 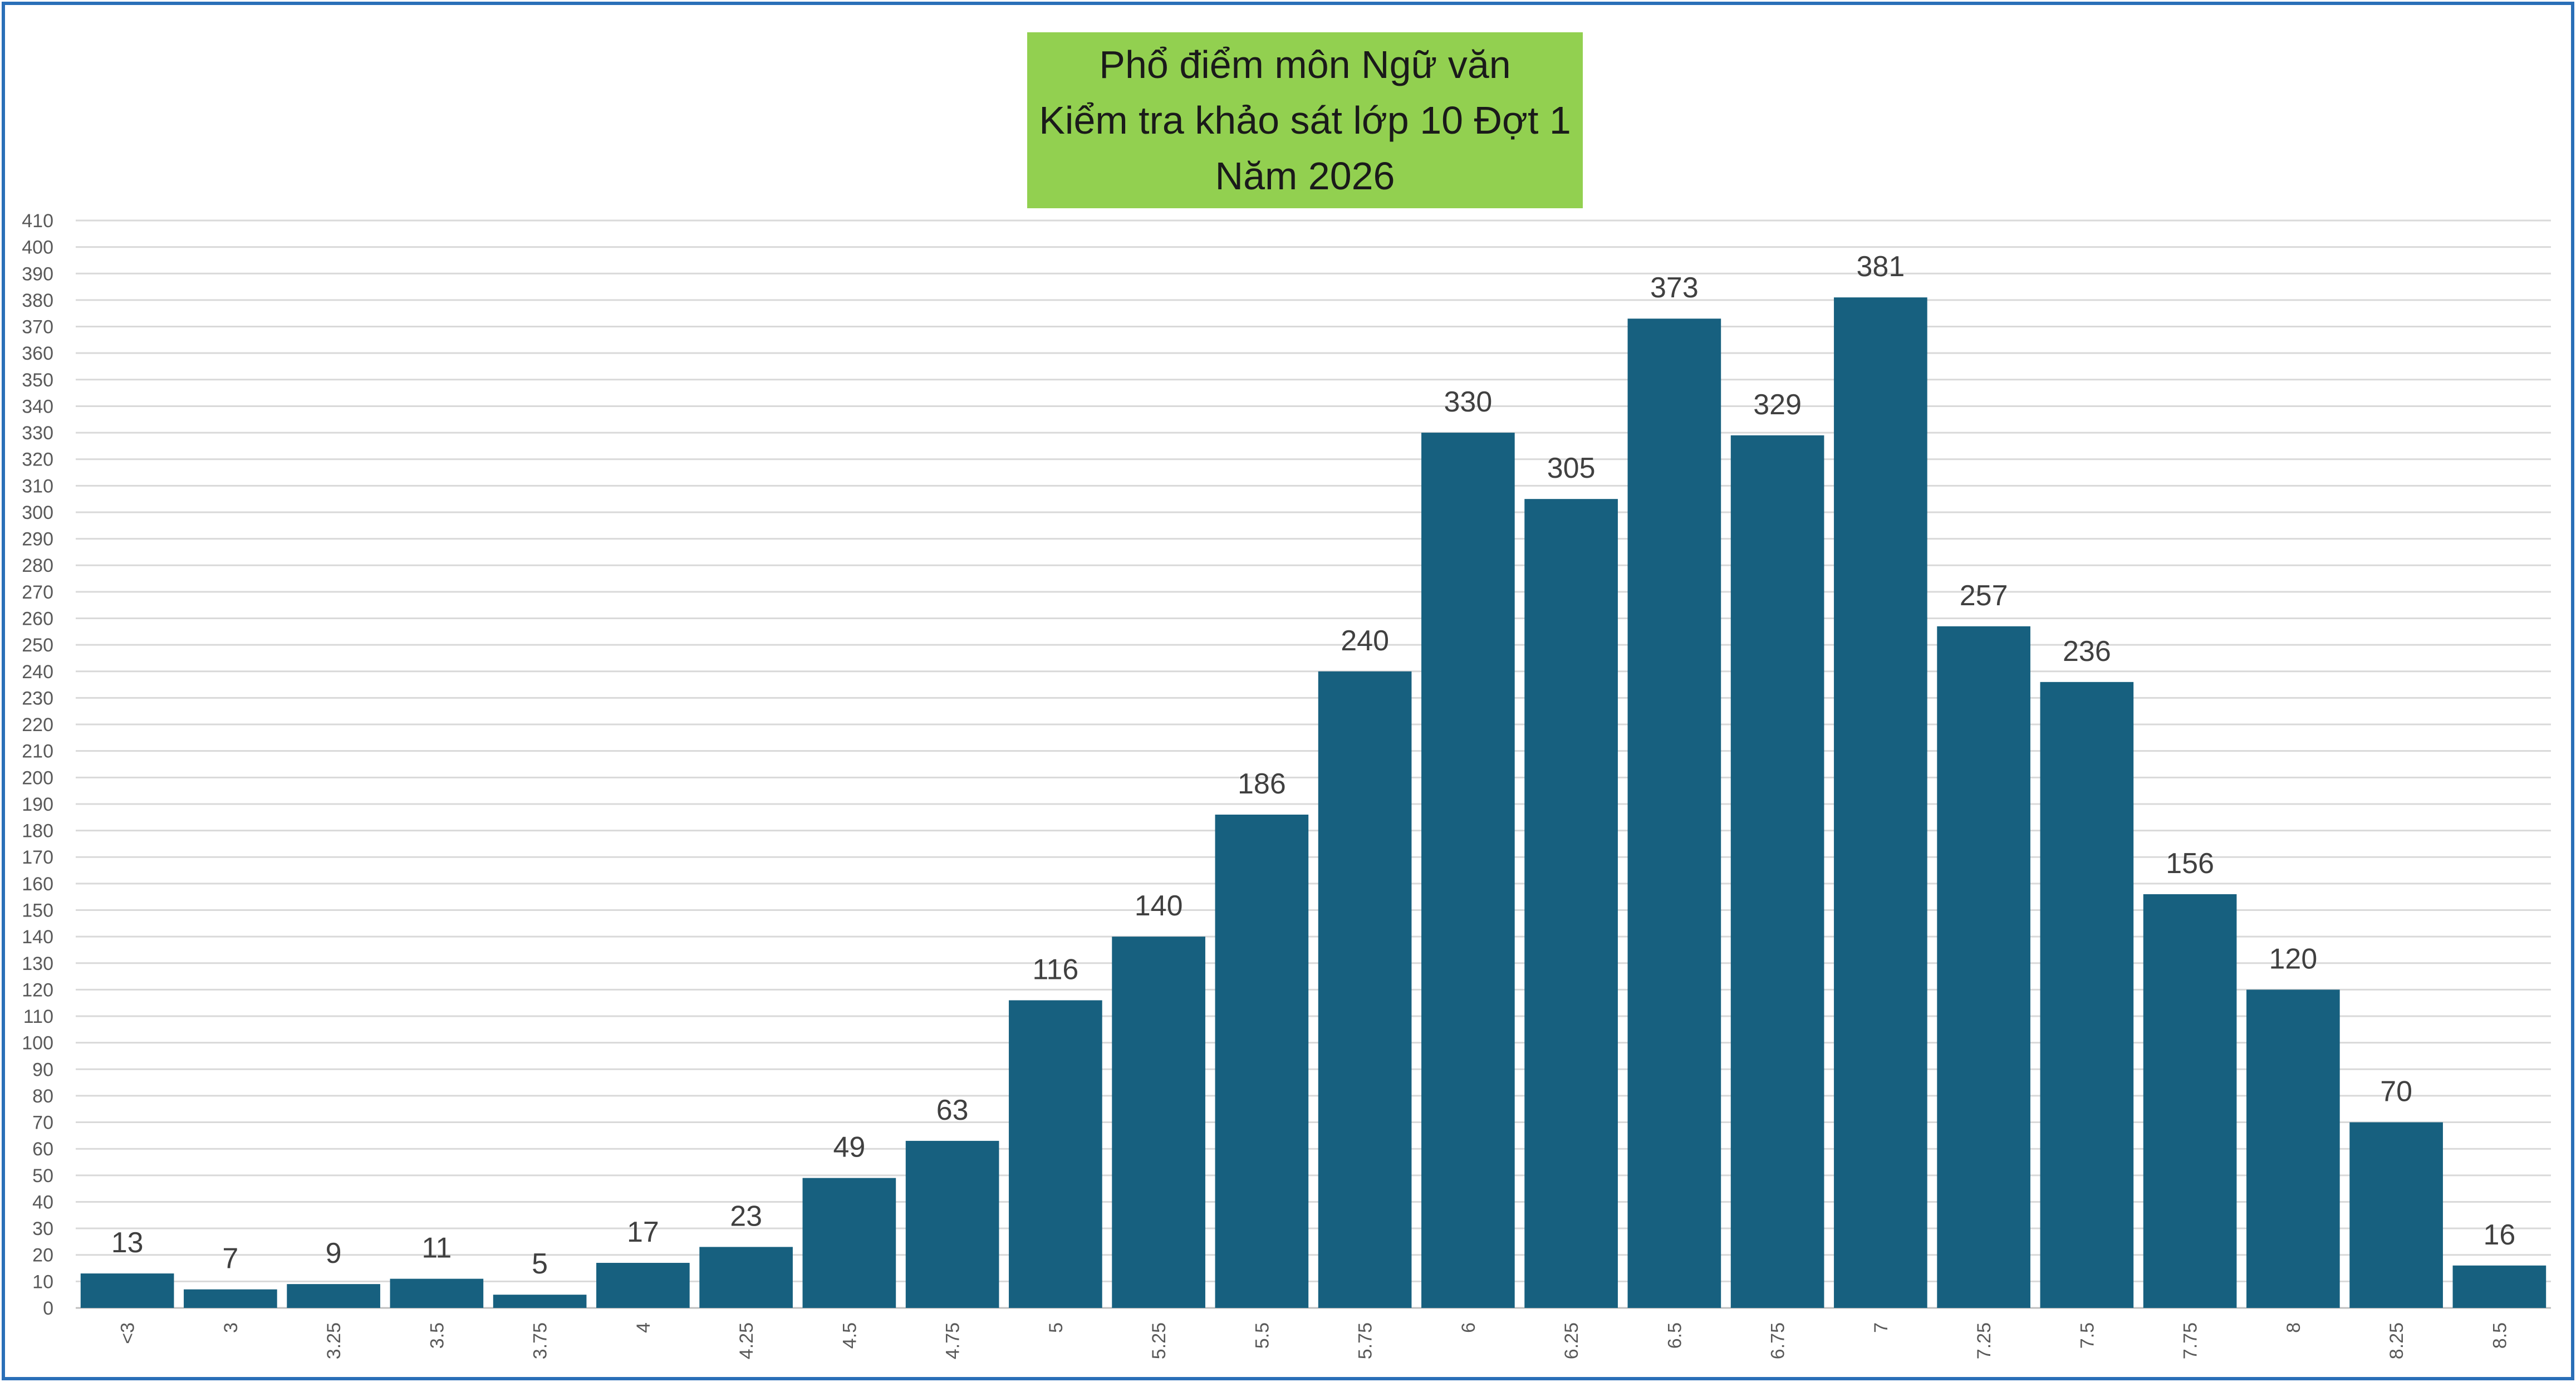 I want to click on y-tick-label: 290, so click(x=37, y=539).